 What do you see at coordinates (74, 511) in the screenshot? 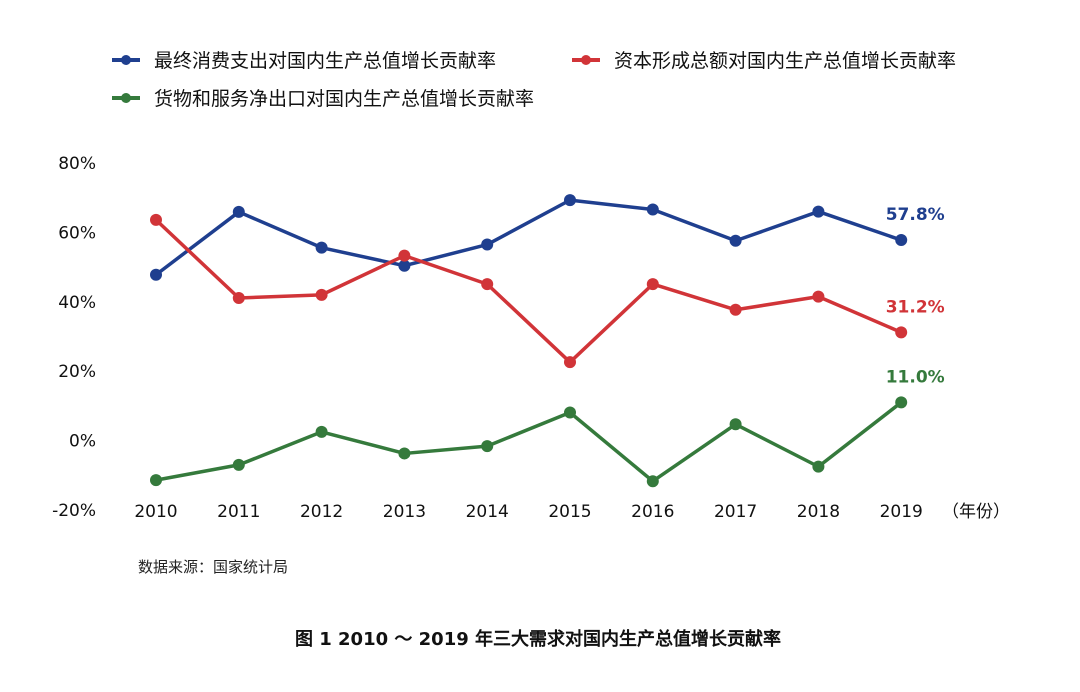
I see `y-tick-label: -20%` at bounding box center [74, 511].